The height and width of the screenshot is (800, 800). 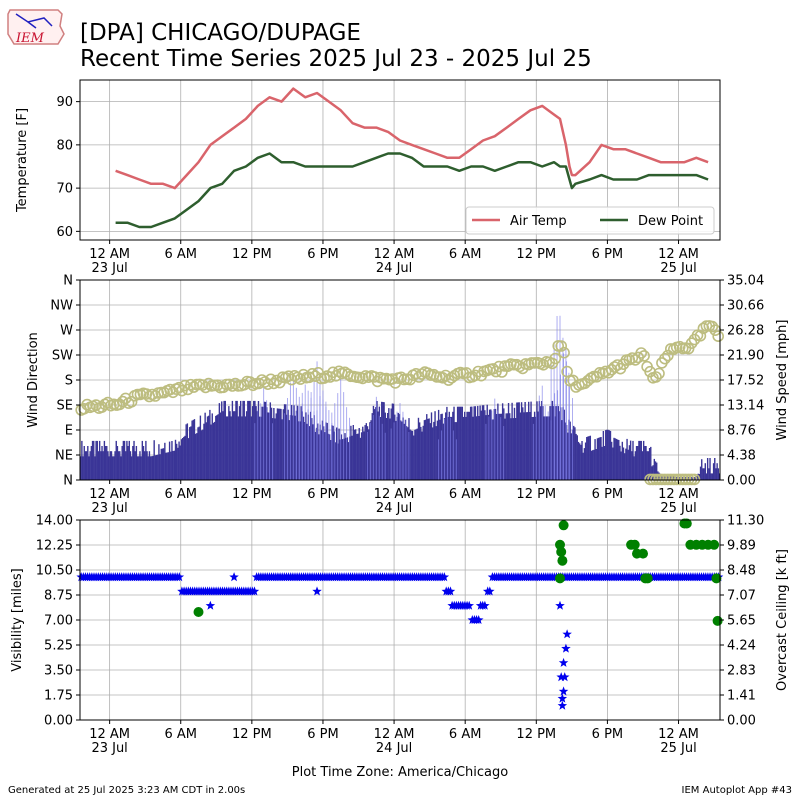 I want to click on x-tick-label: 12 PM, so click(x=536, y=494).